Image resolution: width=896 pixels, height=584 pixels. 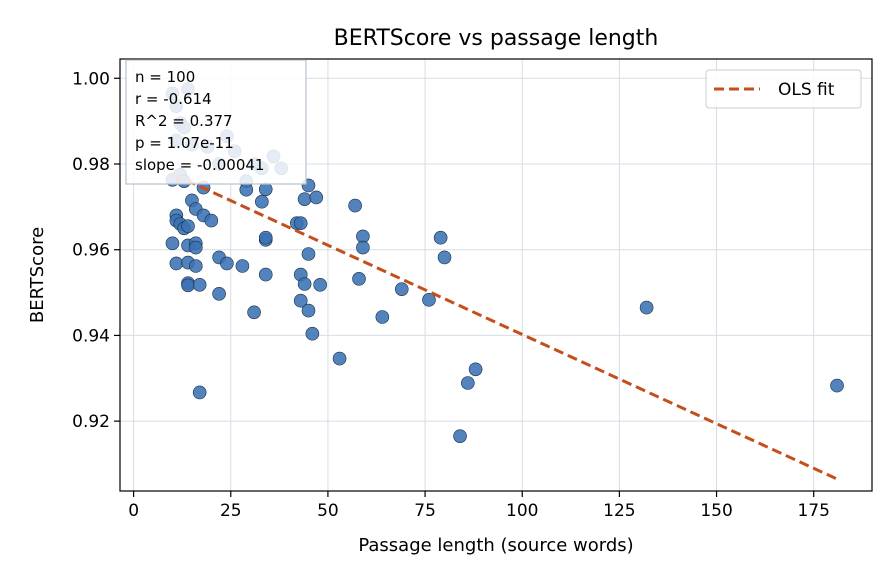 What do you see at coordinates (328, 511) in the screenshot?
I see `x-tick-label: 50` at bounding box center [328, 511].